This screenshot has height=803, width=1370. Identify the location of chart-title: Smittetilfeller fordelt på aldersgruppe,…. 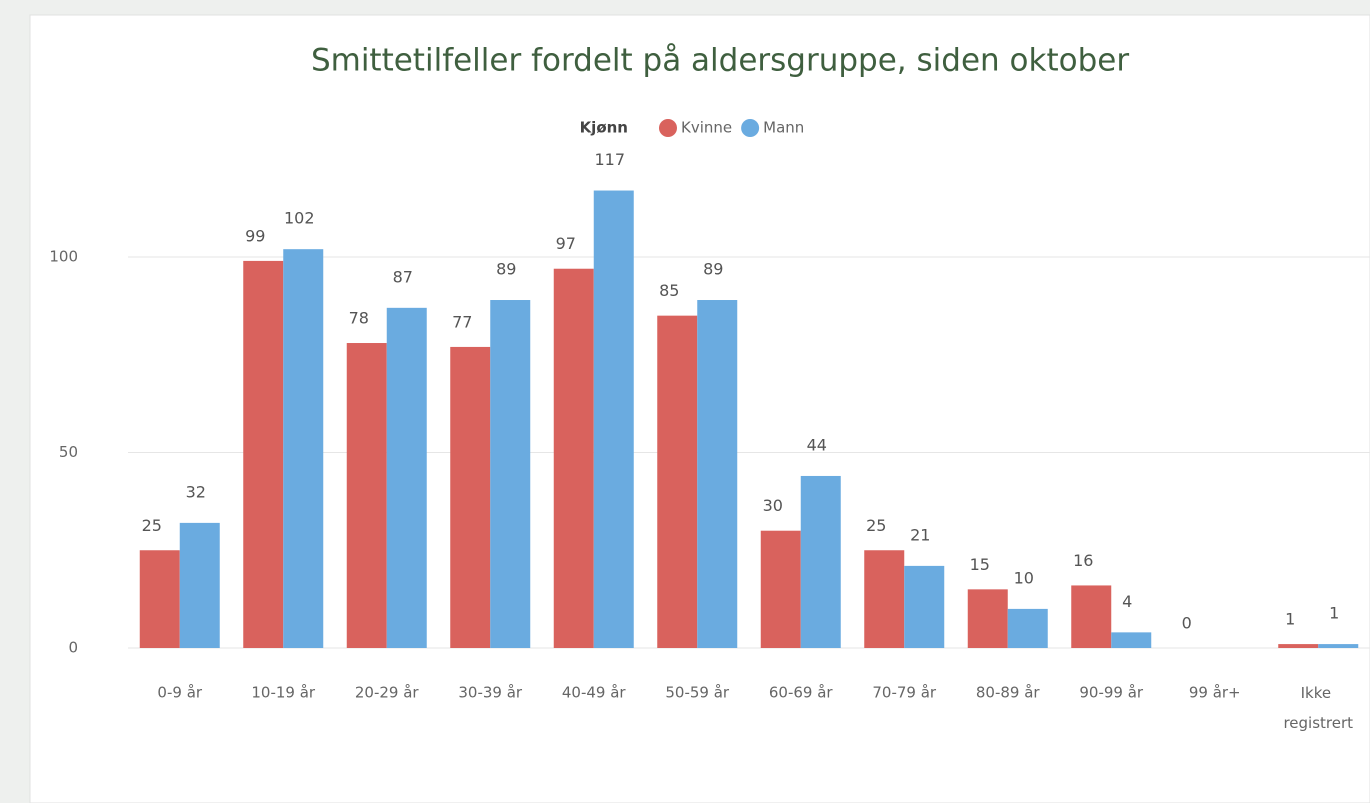
(720, 61).